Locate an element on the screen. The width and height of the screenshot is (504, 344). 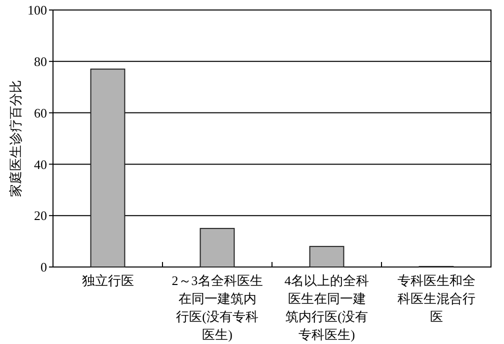
y-tick-label: 0 is located at coordinates (43, 267).